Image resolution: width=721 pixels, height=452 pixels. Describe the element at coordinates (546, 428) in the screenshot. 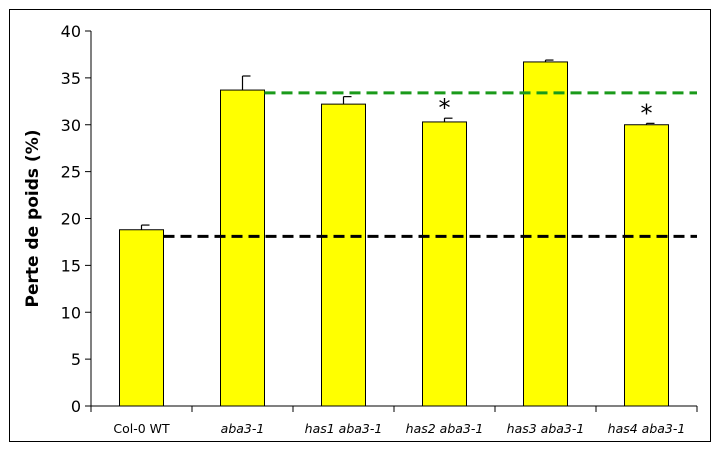

I see `x-tick-label: has3 aba3-1` at that location.